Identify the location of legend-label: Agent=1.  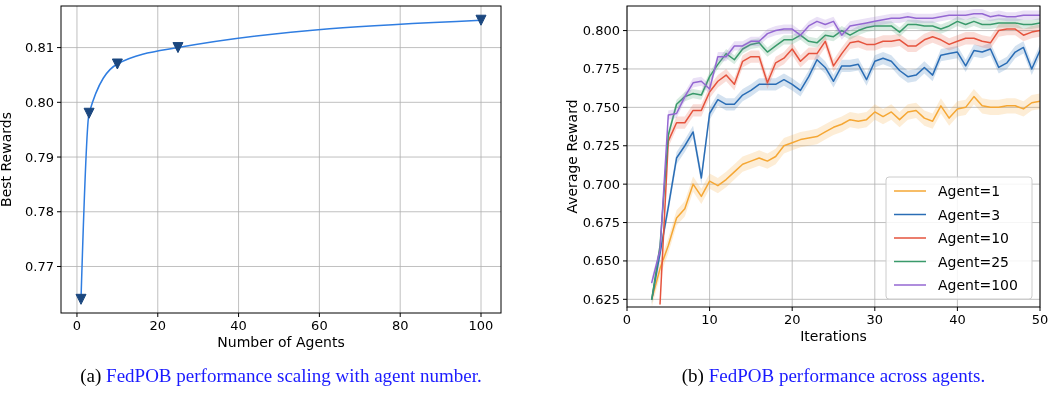
(969, 191).